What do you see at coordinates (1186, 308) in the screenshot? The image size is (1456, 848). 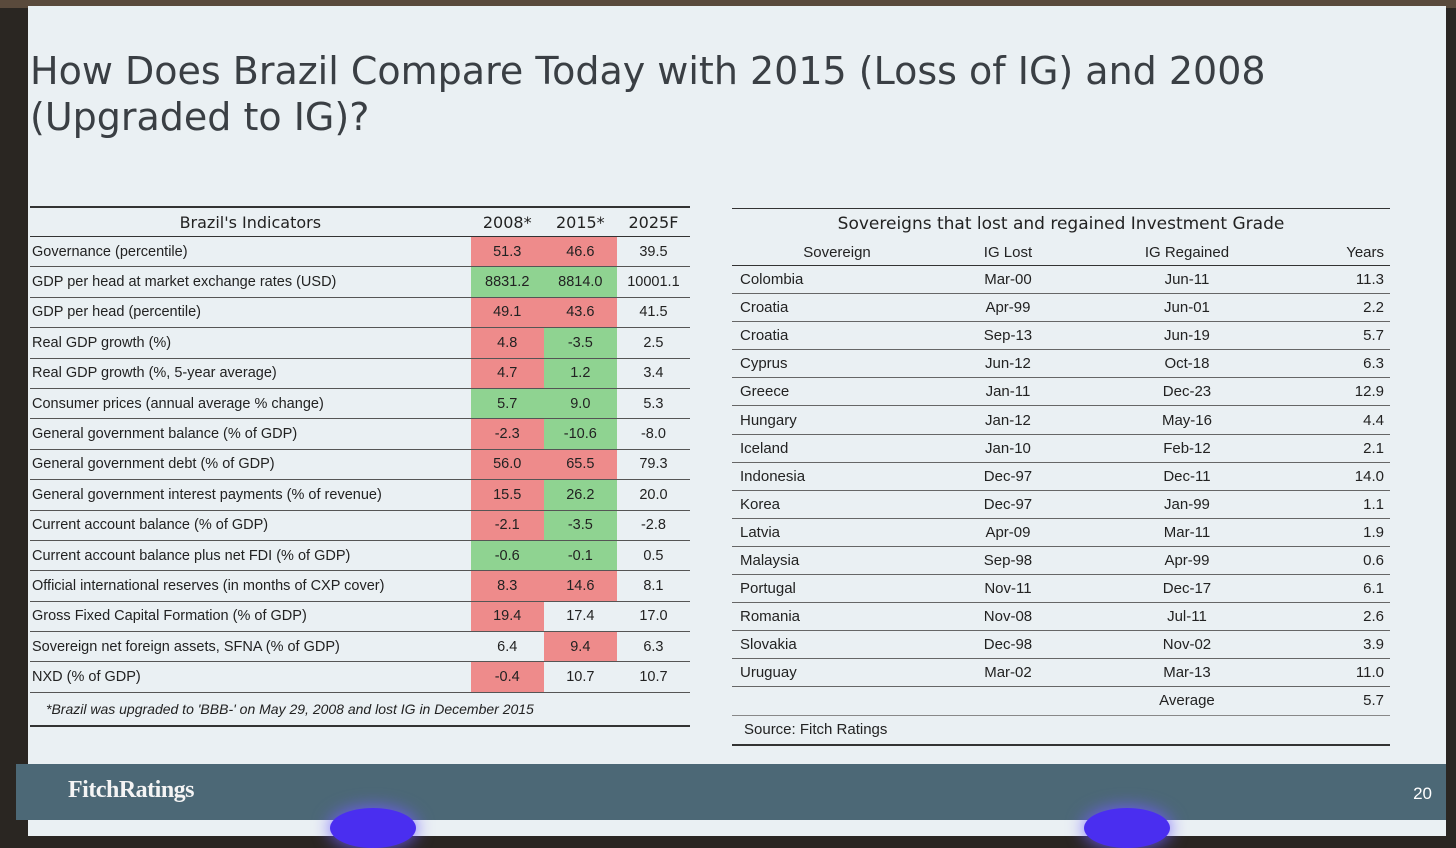 I see `ig-regained-date: Jun-01` at bounding box center [1186, 308].